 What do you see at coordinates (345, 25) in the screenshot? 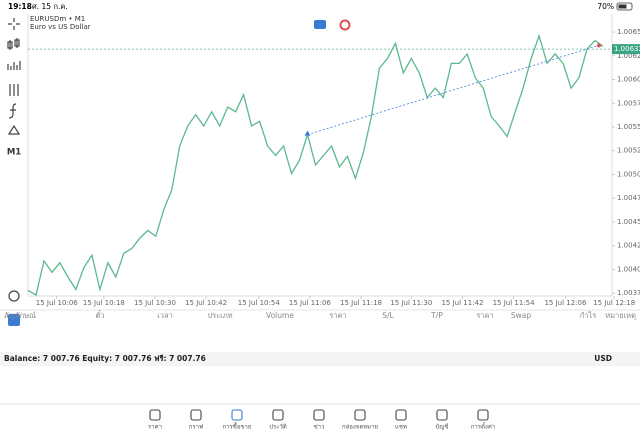
I see `trade-button` at bounding box center [345, 25].